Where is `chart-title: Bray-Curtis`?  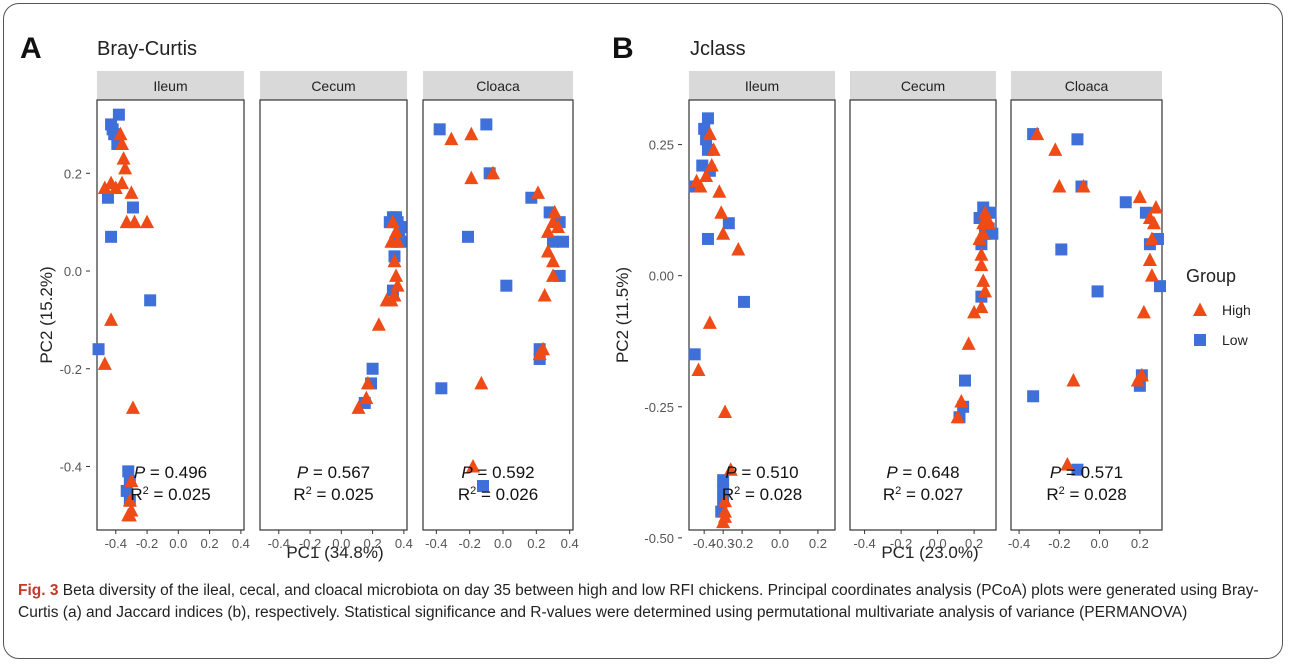
chart-title: Bray-Curtis is located at coordinates (147, 49).